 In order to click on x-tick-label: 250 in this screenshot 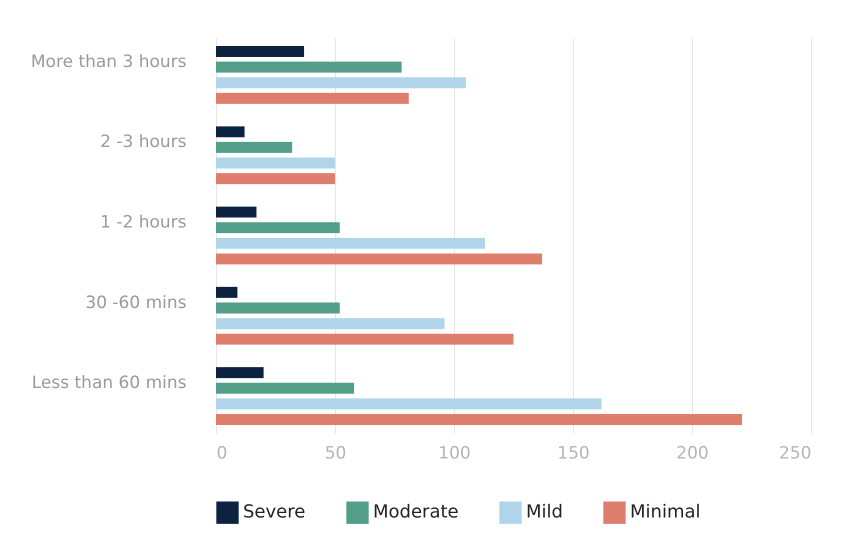, I will do `click(795, 454)`.